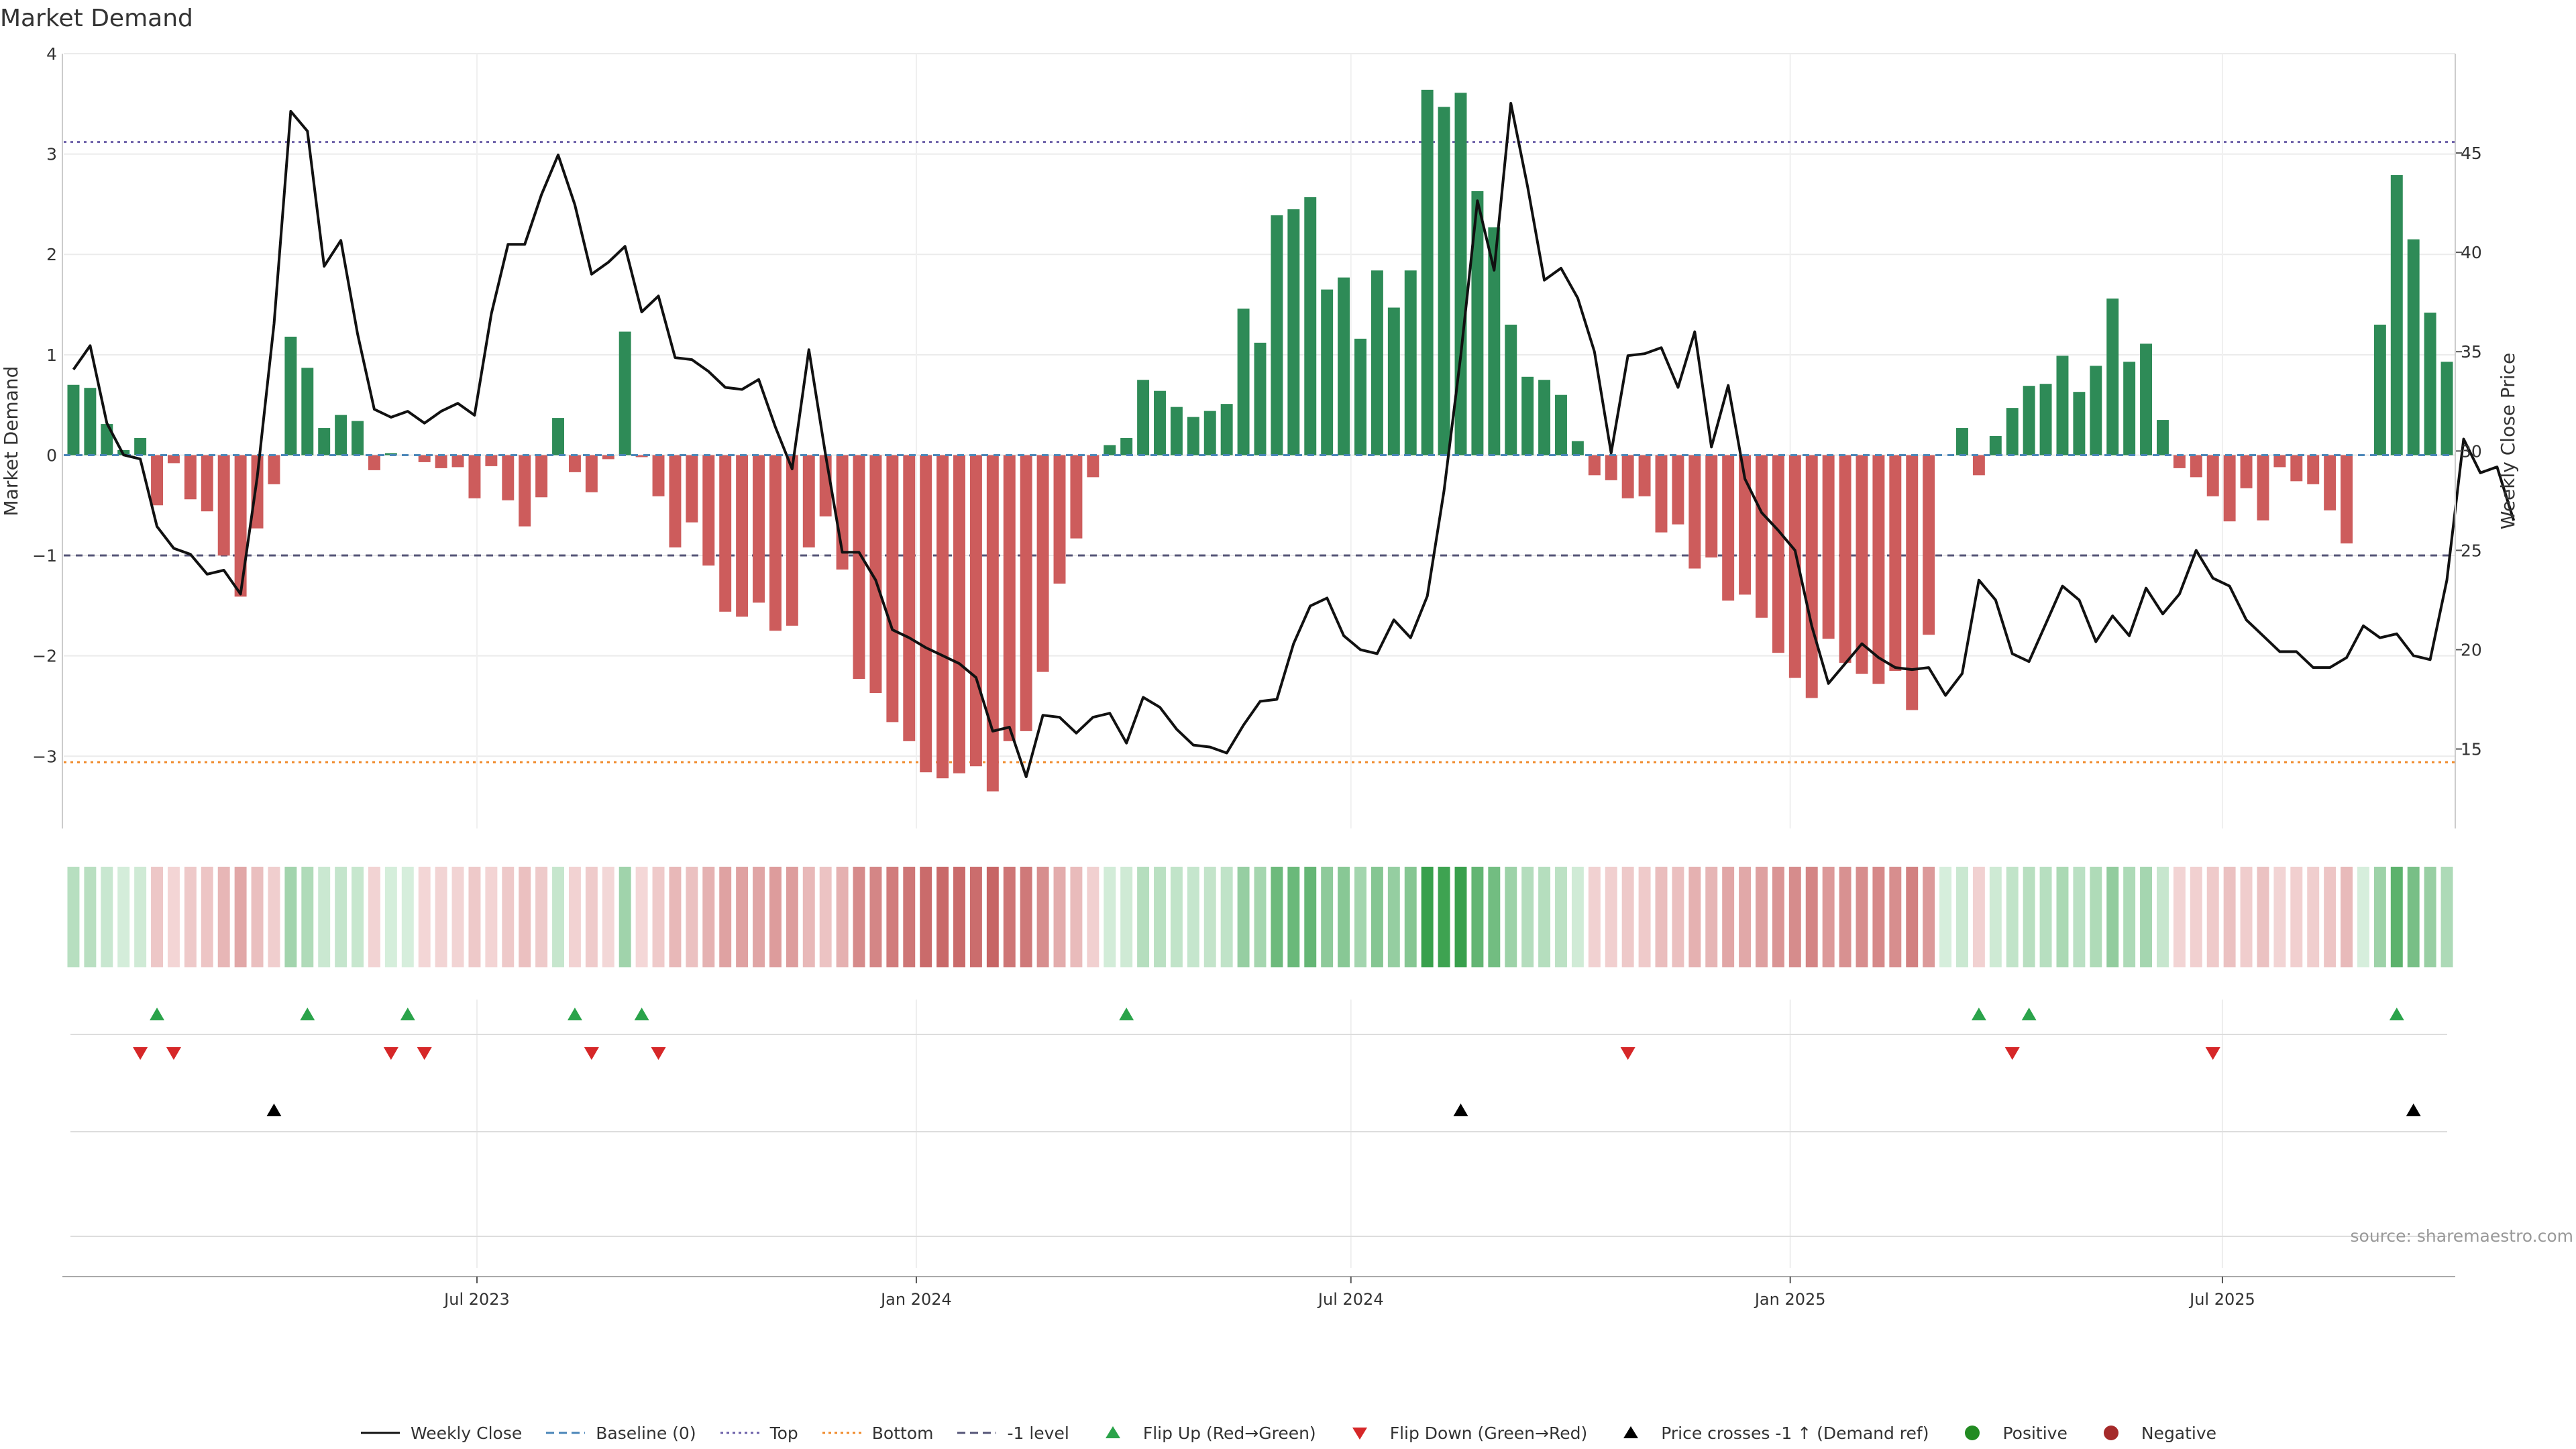 The height and width of the screenshot is (1449, 2576). Describe the element at coordinates (2471, 352) in the screenshot. I see `y2-tick-label: 35` at that location.